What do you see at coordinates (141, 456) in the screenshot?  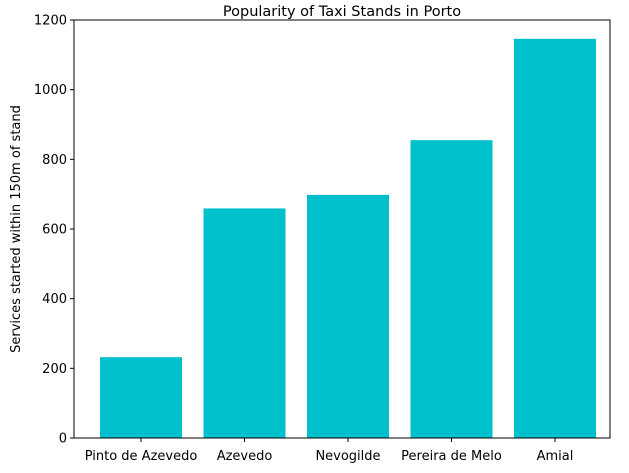 I see `x-tick-label: Pinto de Azevedo` at bounding box center [141, 456].